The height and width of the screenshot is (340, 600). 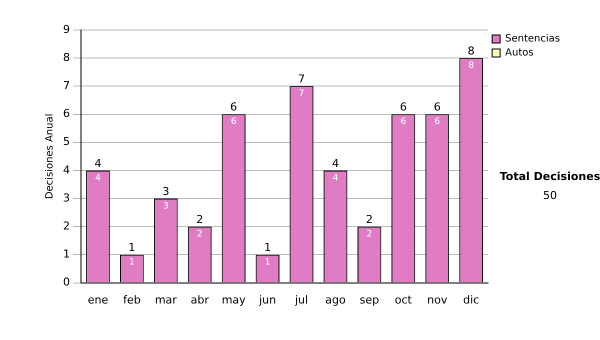 I want to click on y-tick-label: 0, so click(x=66, y=282).